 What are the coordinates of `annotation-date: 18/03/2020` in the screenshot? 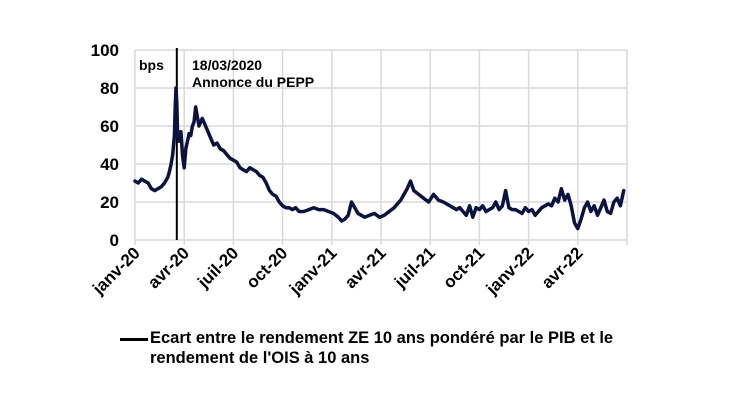 It's located at (227, 65).